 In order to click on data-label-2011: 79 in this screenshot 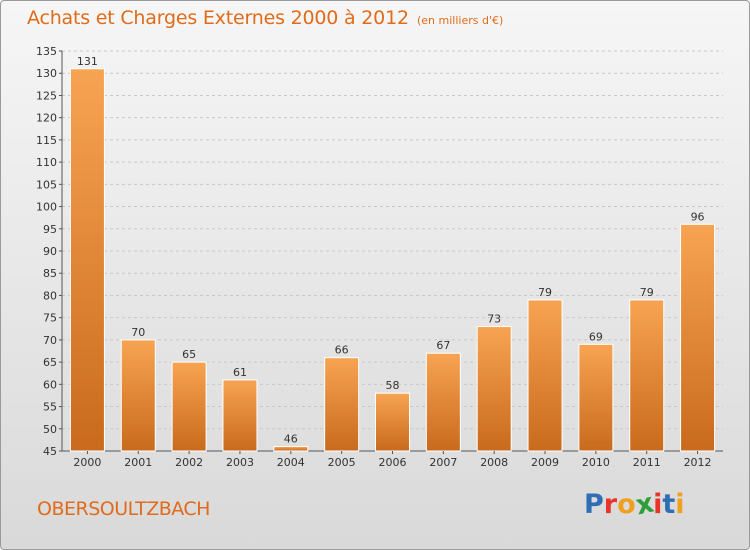, I will do `click(647, 292)`.